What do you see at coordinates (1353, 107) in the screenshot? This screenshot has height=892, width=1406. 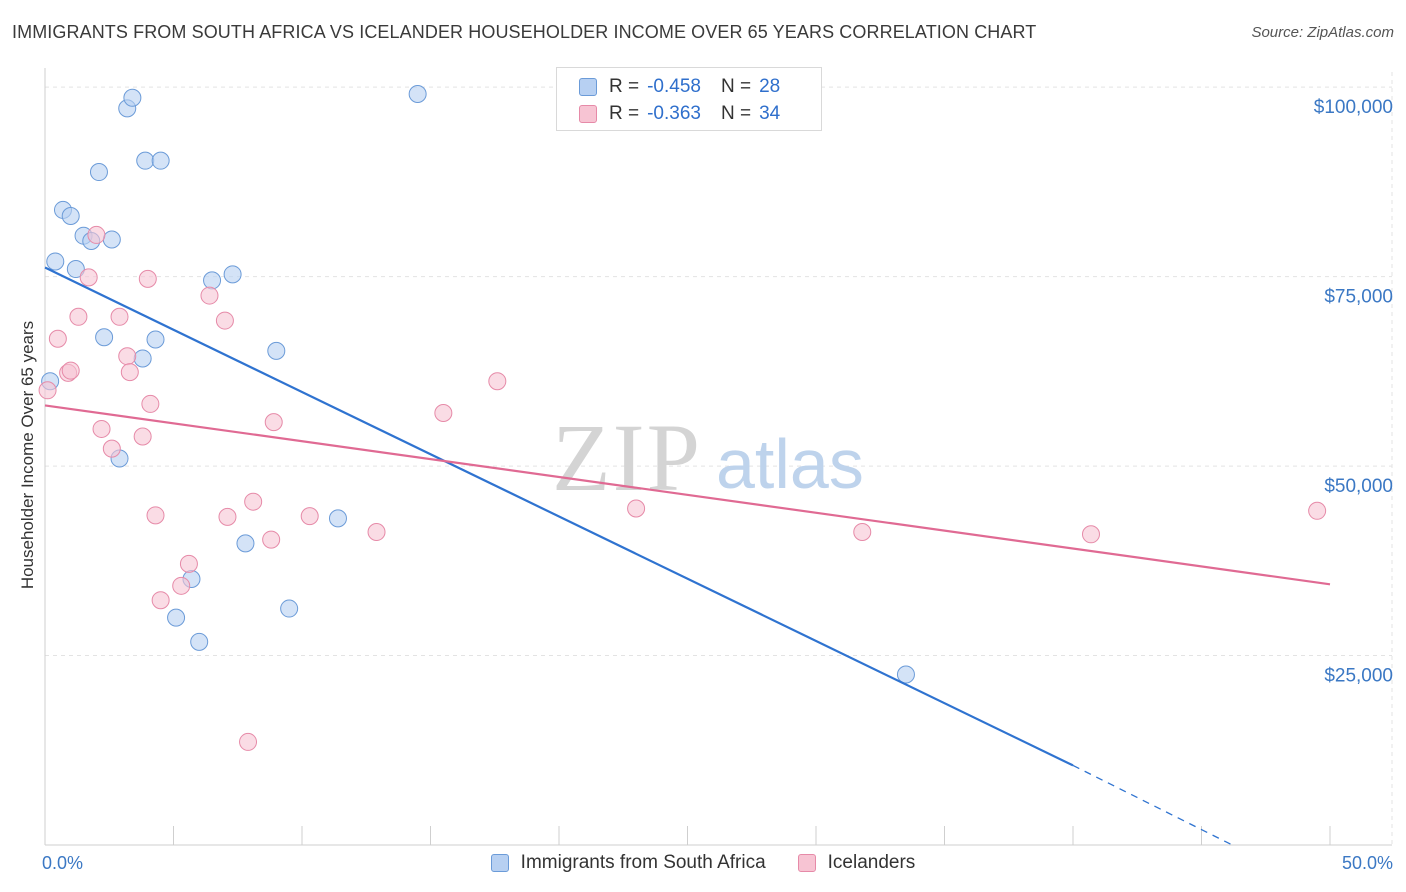 I see `y-tick-label: $100,000` at bounding box center [1353, 107].